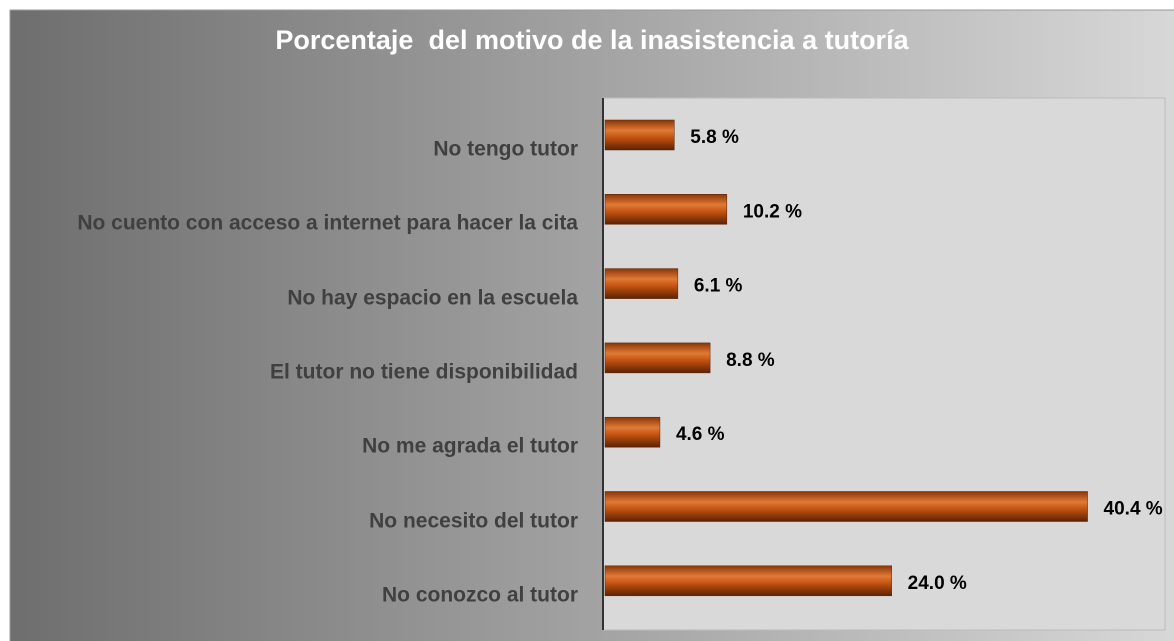  Describe the element at coordinates (700, 434) in the screenshot. I see `value-label: 4.6 %` at that location.